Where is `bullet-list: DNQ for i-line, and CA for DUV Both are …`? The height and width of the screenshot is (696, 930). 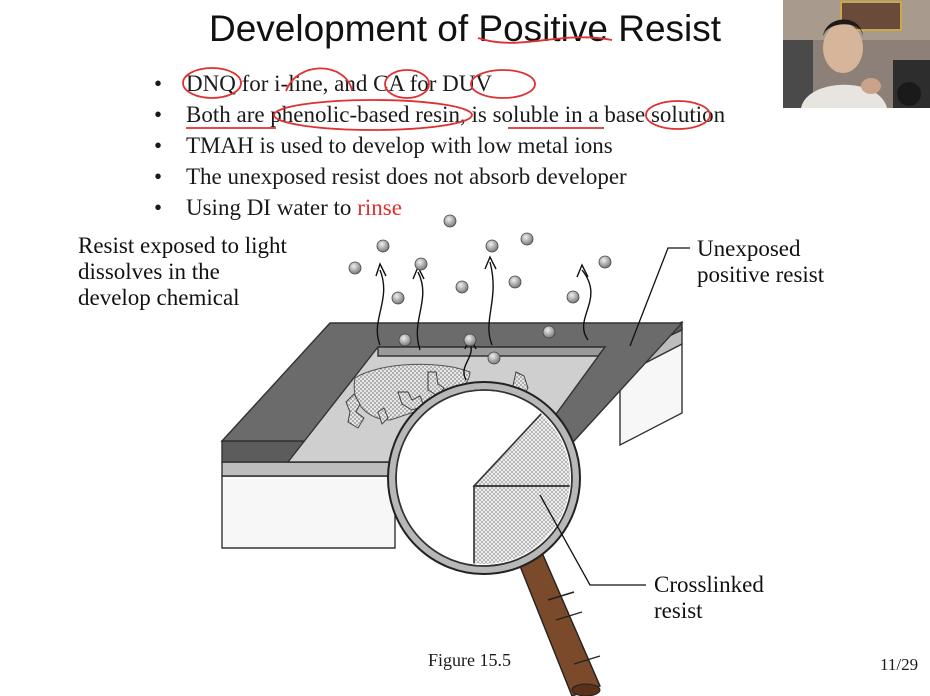
bullet-list: DNQ for i-line, and CA for DUV Both are … is located at coordinates (438, 145).